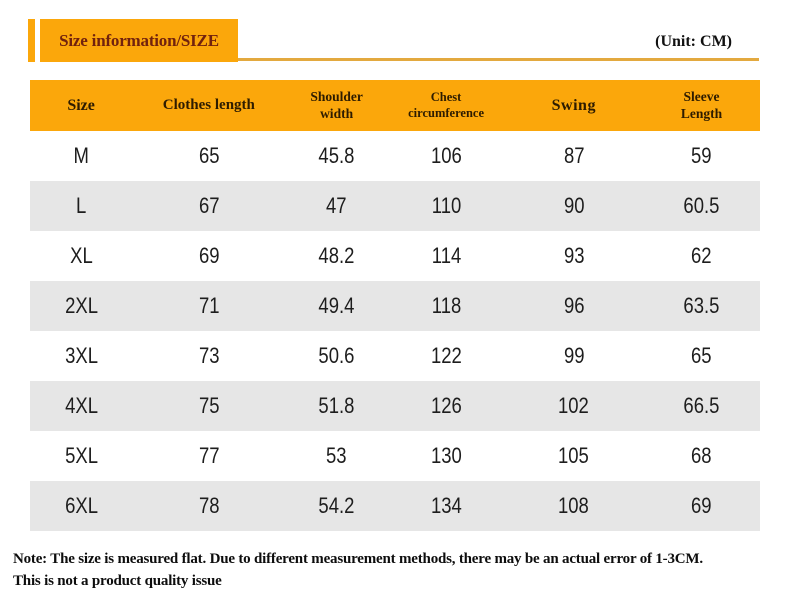  Describe the element at coordinates (574, 355) in the screenshot. I see `value-cell: 99` at that location.